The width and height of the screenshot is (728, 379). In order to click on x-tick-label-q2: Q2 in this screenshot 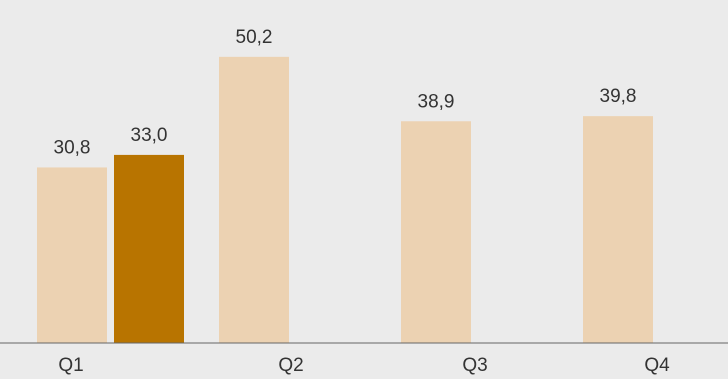, I will do `click(290, 365)`.